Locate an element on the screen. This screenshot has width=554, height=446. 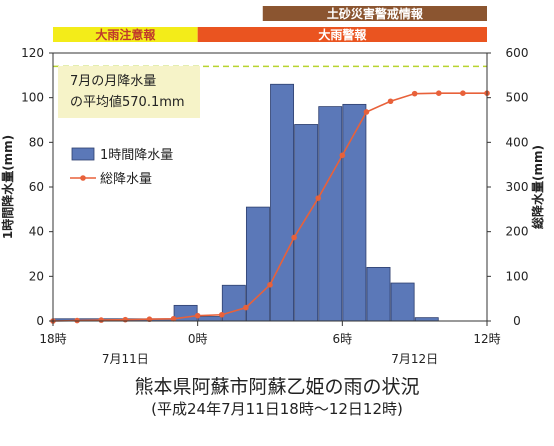
left-tick-label-4: 80 is located at coordinates (36, 142).